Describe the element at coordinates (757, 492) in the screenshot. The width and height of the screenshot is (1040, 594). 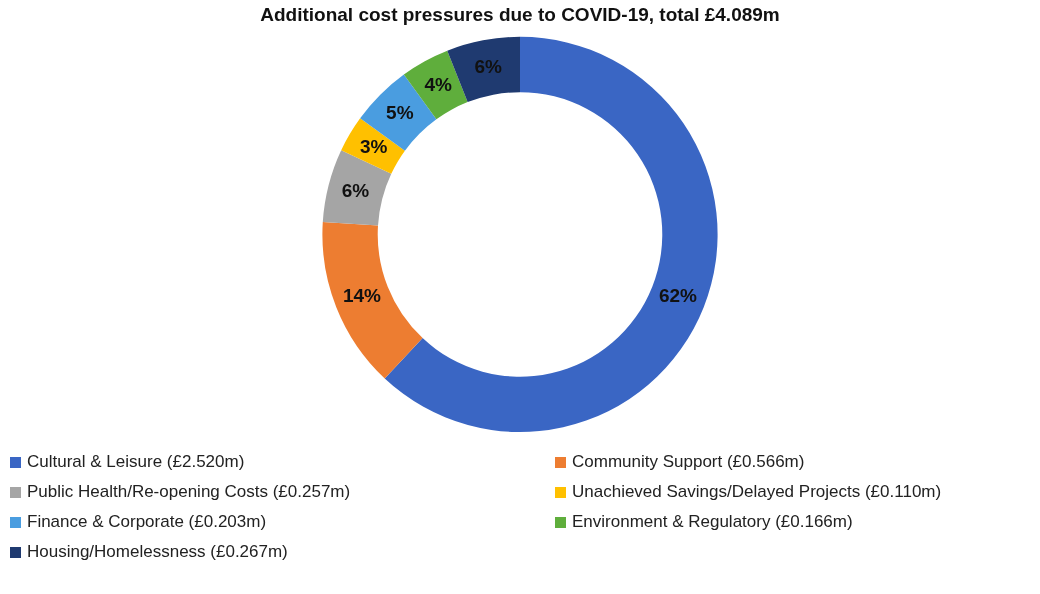
I see `legend-label: Unachieved Savings/Delayed Projects (£0.110m)` at that location.